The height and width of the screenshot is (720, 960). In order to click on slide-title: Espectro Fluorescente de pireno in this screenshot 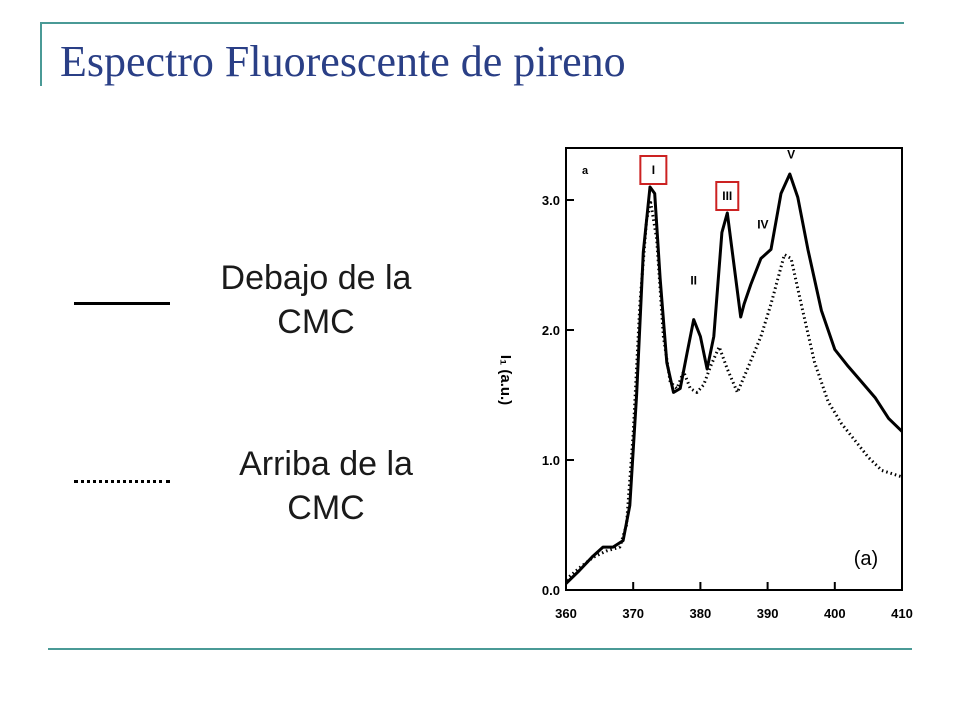, I will do `click(343, 61)`.